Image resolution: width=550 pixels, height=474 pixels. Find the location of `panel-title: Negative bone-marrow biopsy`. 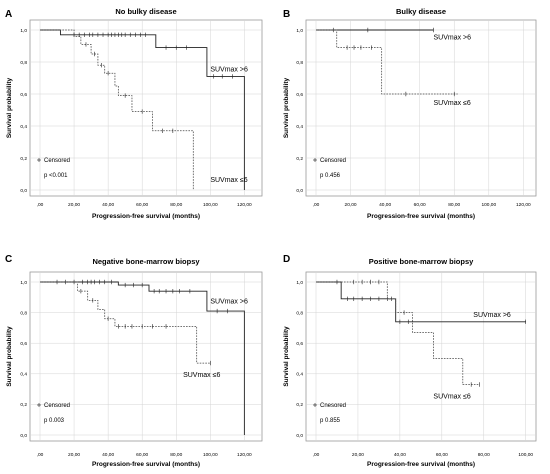

panel-title: Negative bone-marrow biopsy is located at coordinates (146, 261).